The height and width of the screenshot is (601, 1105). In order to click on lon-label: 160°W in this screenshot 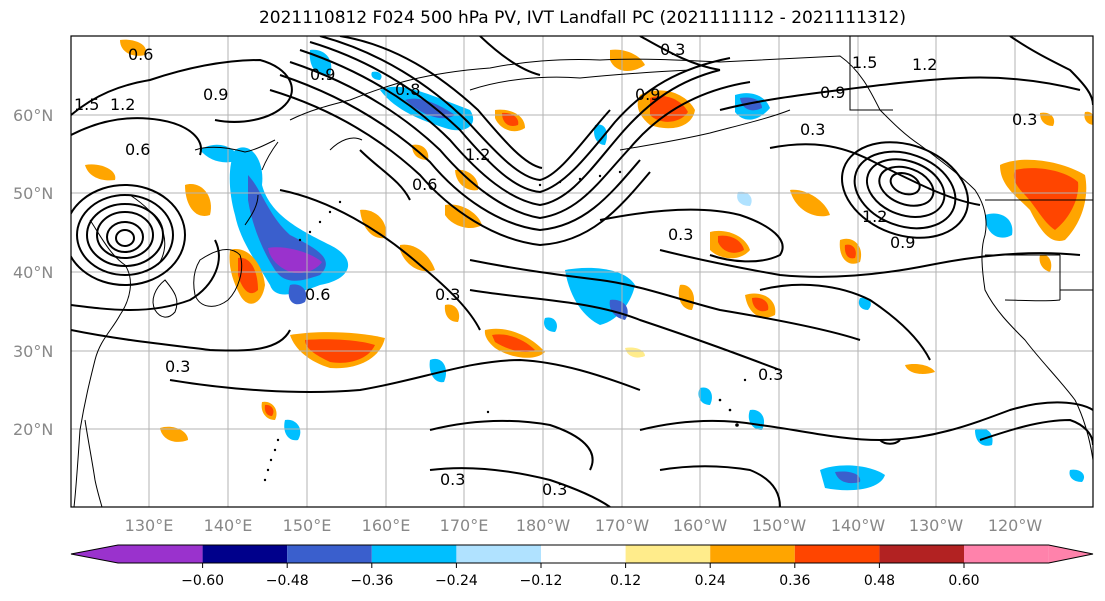, I will do `click(700, 525)`.